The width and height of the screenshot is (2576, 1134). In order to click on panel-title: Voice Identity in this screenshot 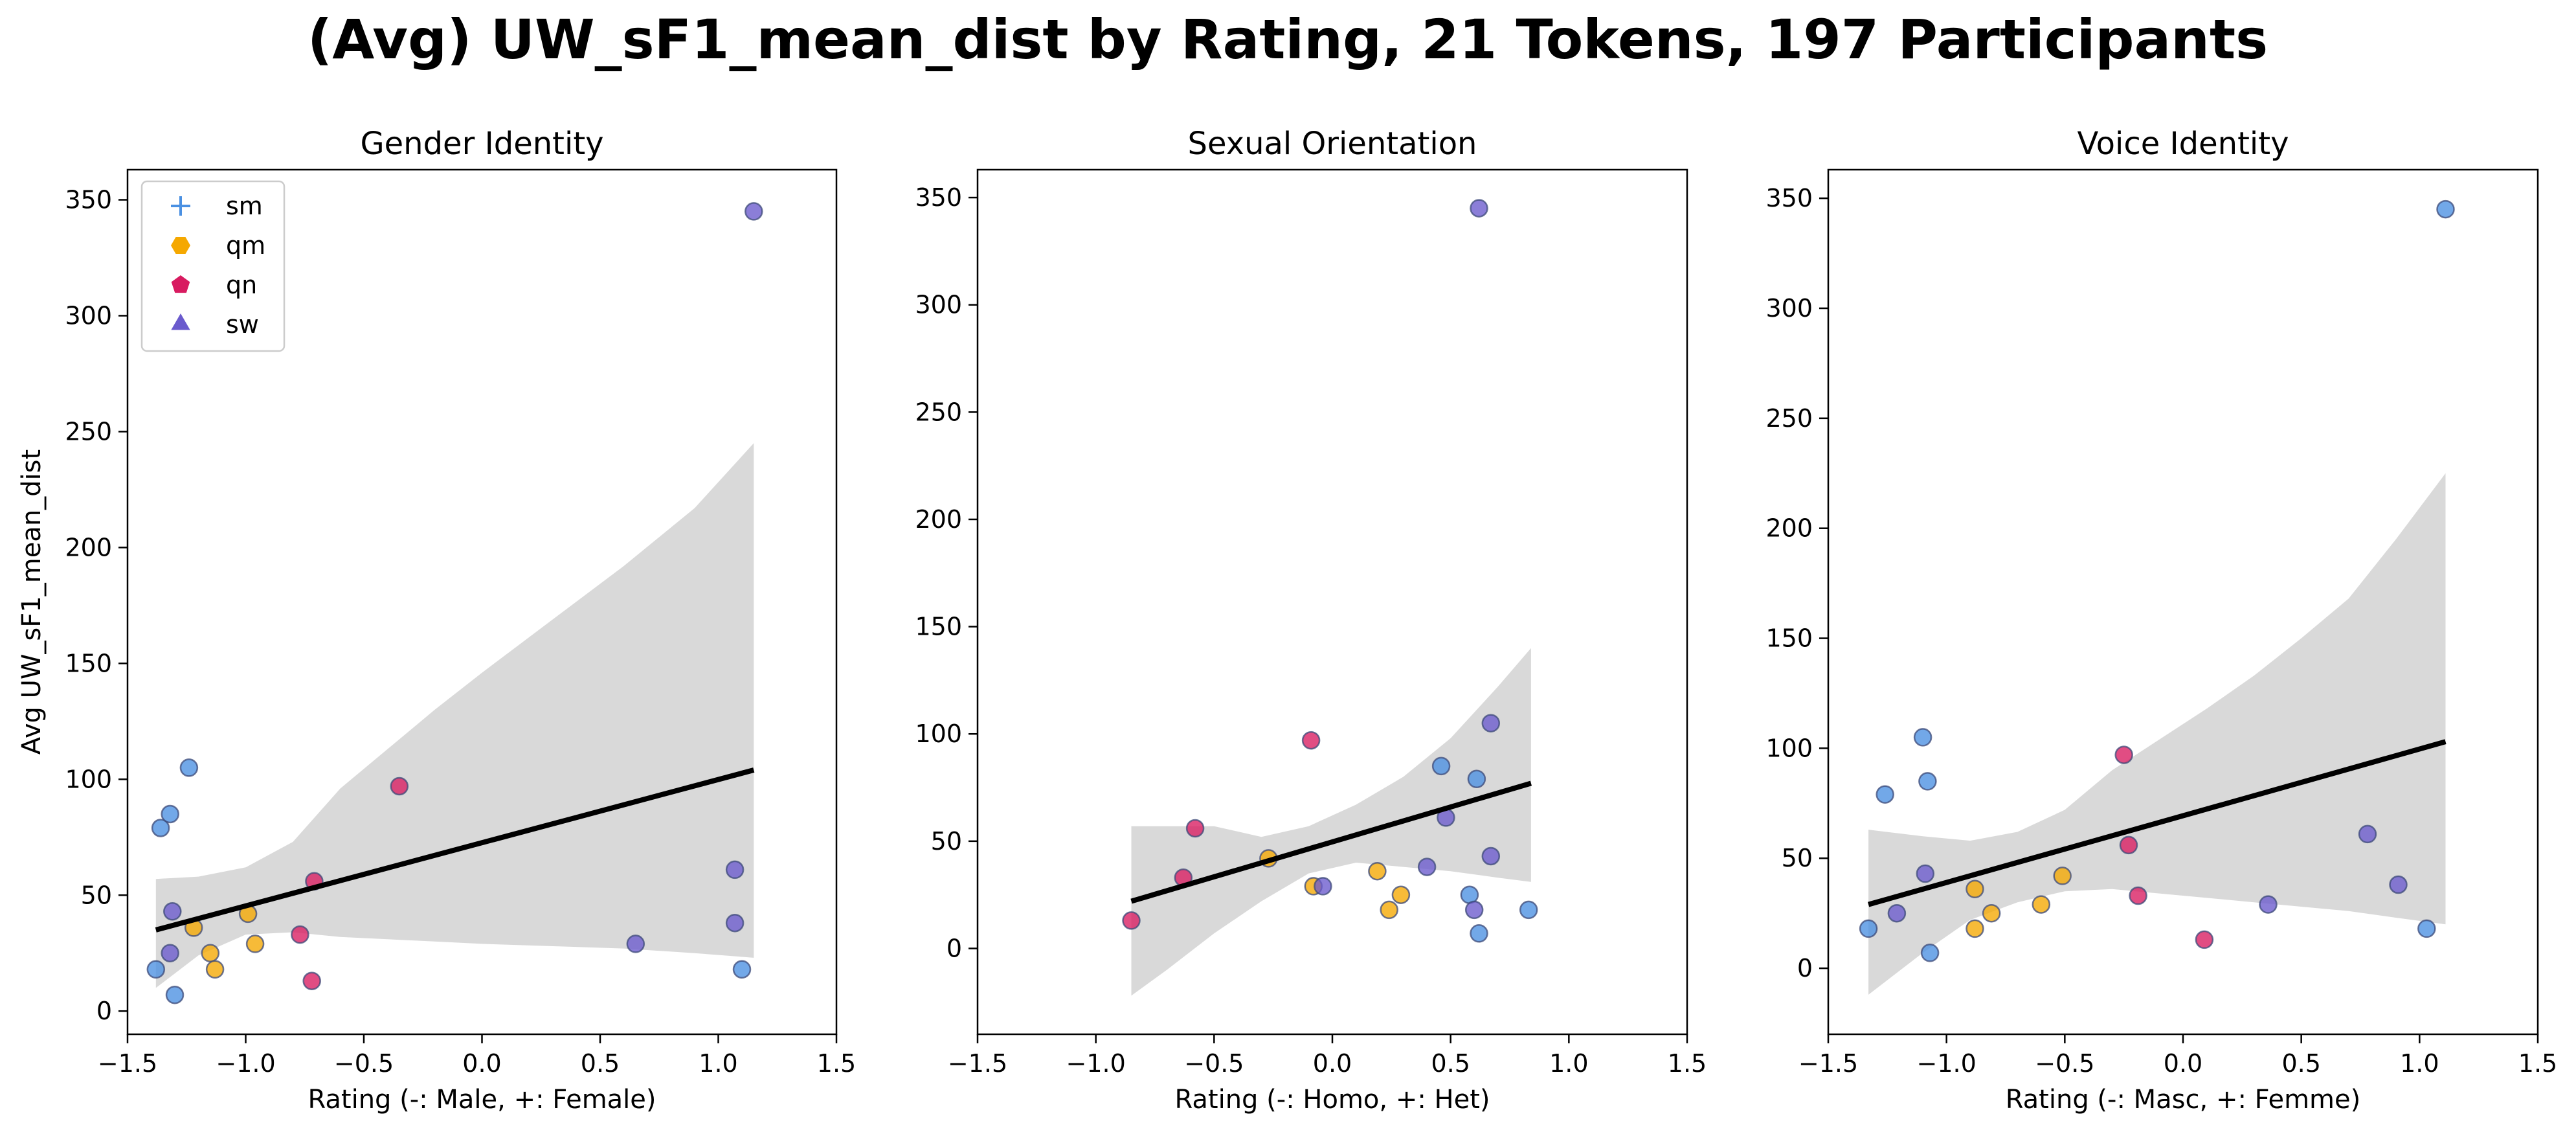, I will do `click(2184, 144)`.